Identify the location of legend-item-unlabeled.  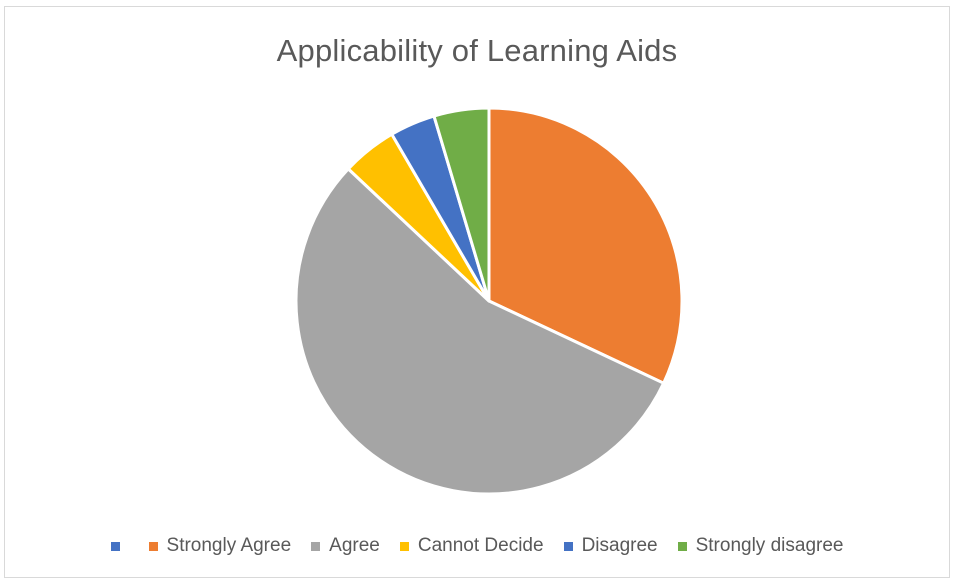
(119, 546).